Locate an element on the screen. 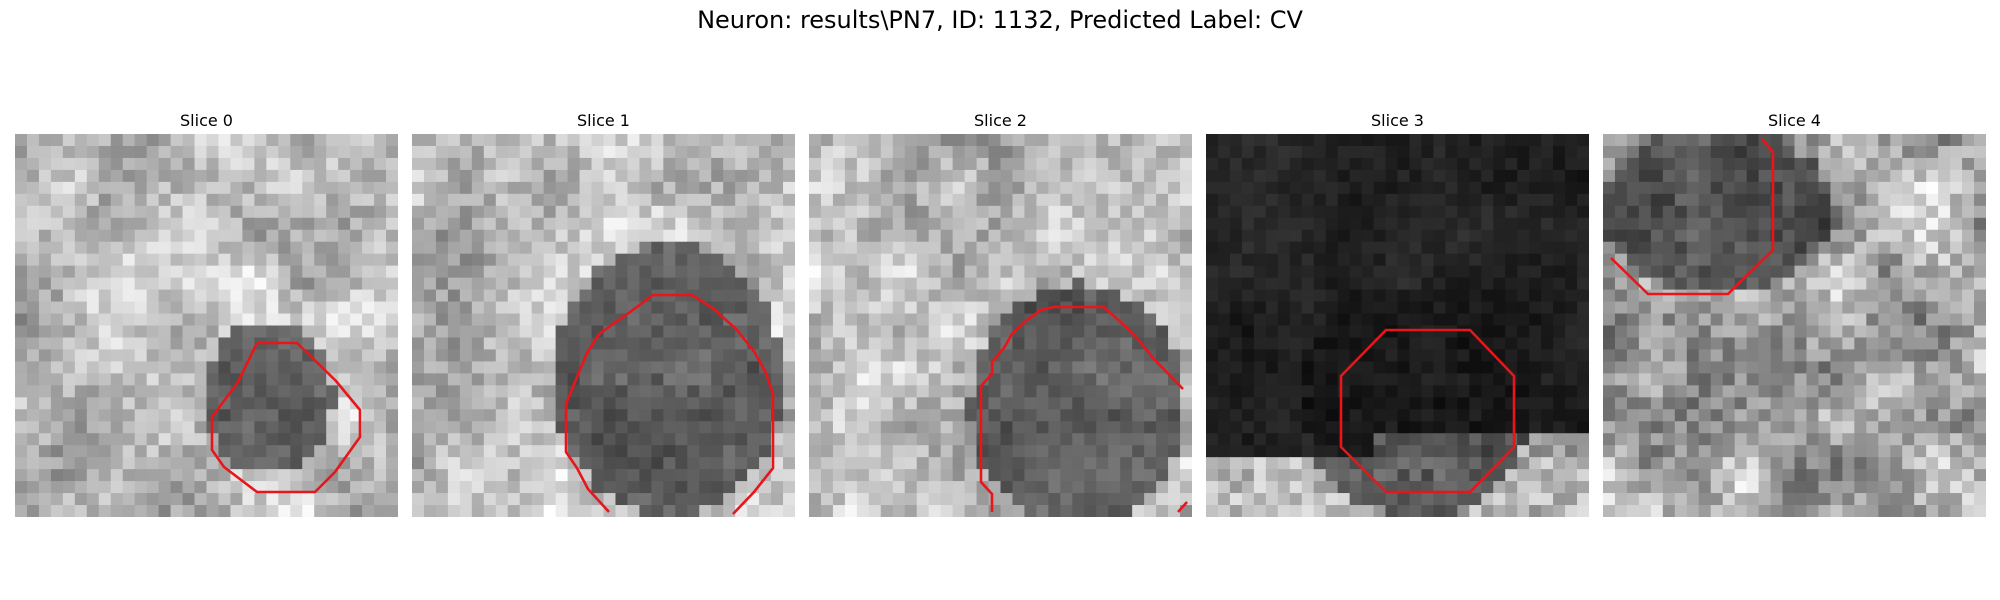 The width and height of the screenshot is (2000, 600). slice-panel-0: Slice 0 is located at coordinates (206, 312).